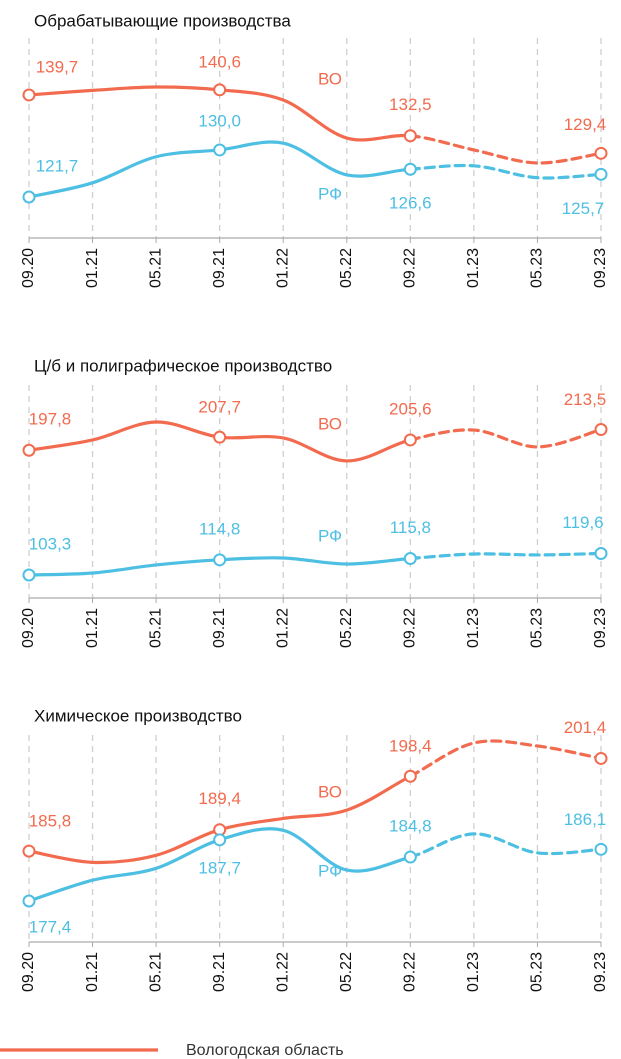 This screenshot has height=1059, width=621. What do you see at coordinates (57, 165) in the screenshot?
I see `data-label: 121,7` at bounding box center [57, 165].